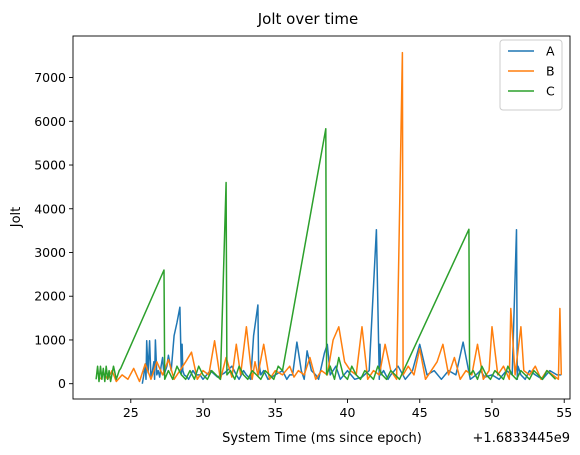  Describe the element at coordinates (16, 218) in the screenshot. I see `y-axis-label: Jolt` at that location.